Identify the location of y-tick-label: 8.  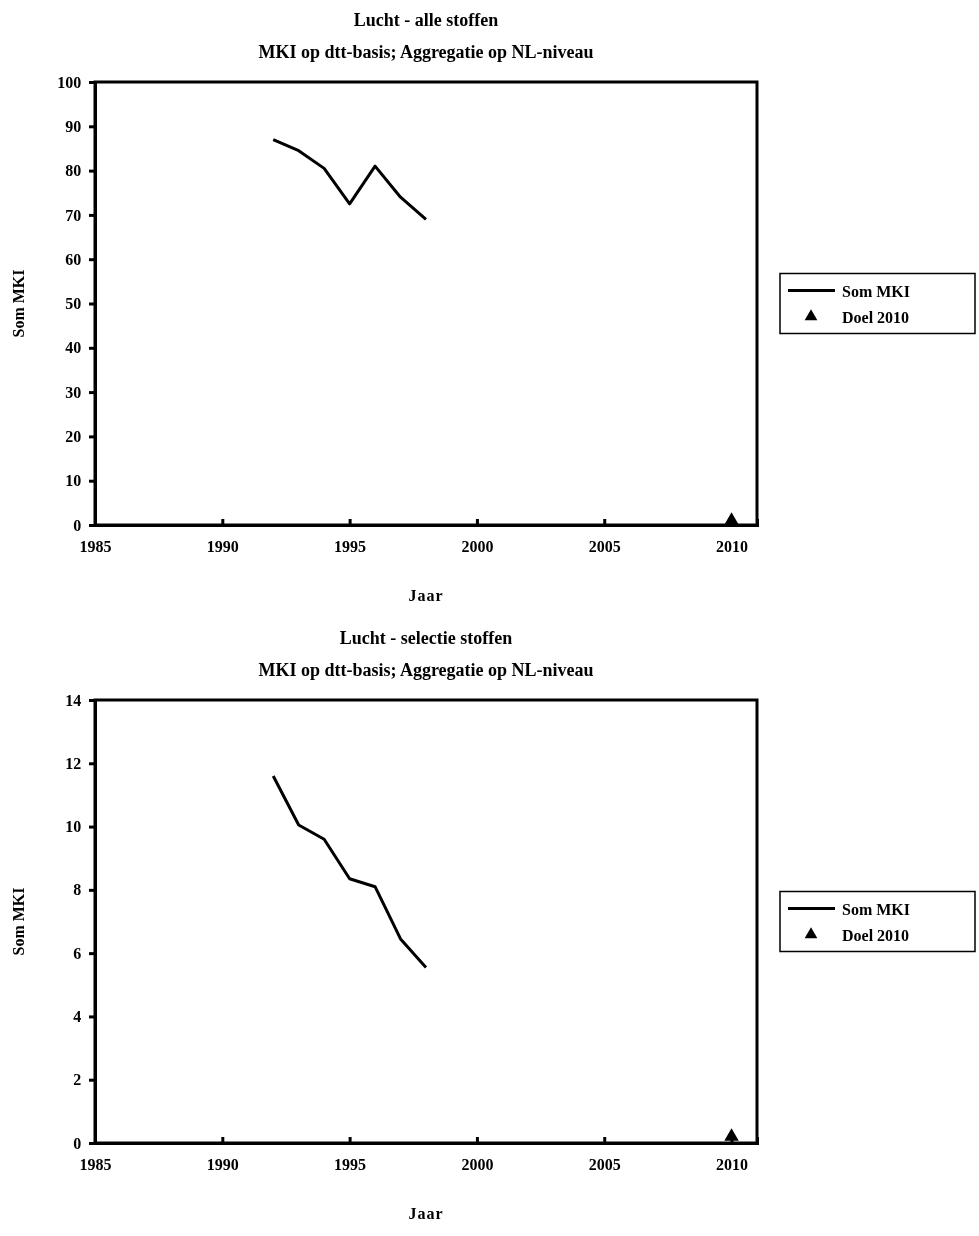
(77, 890).